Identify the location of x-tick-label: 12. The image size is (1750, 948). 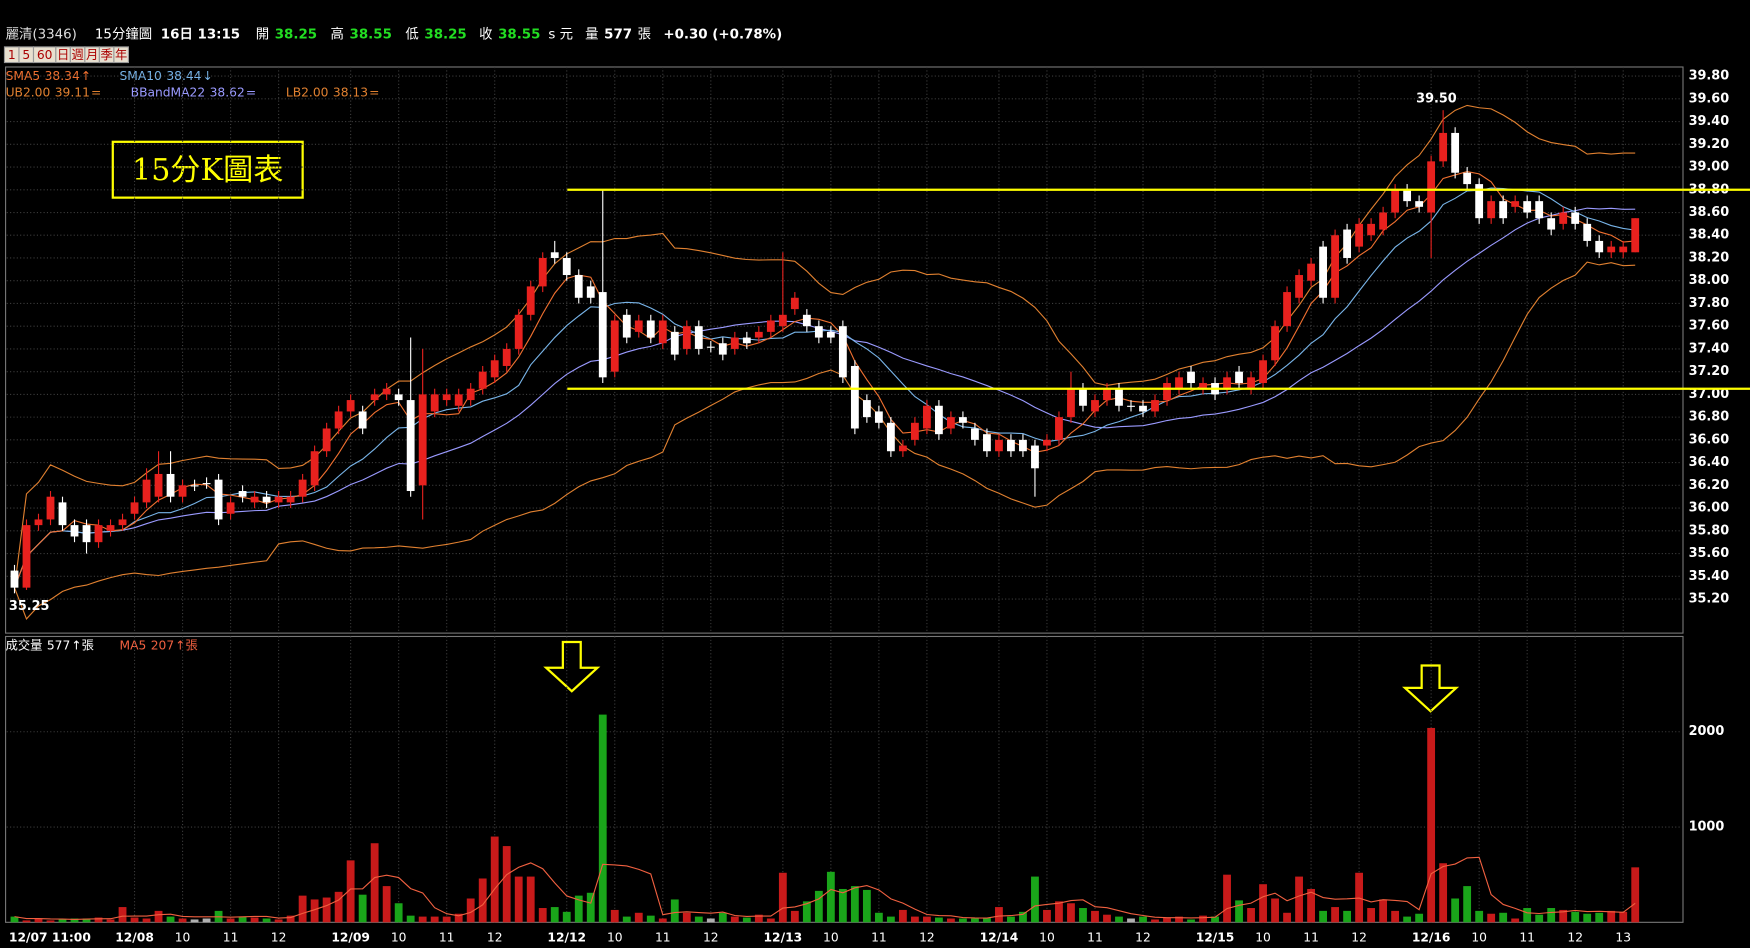
(279, 937).